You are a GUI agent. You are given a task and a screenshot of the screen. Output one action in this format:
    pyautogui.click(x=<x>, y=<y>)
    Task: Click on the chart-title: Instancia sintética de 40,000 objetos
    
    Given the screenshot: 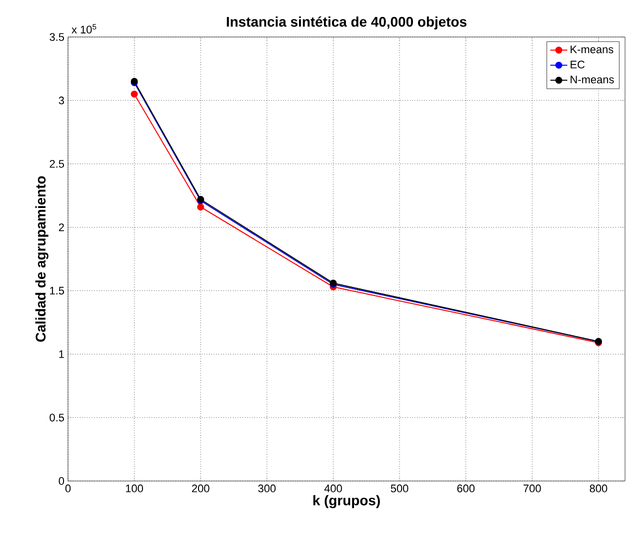 What is the action you would take?
    pyautogui.click(x=346, y=23)
    